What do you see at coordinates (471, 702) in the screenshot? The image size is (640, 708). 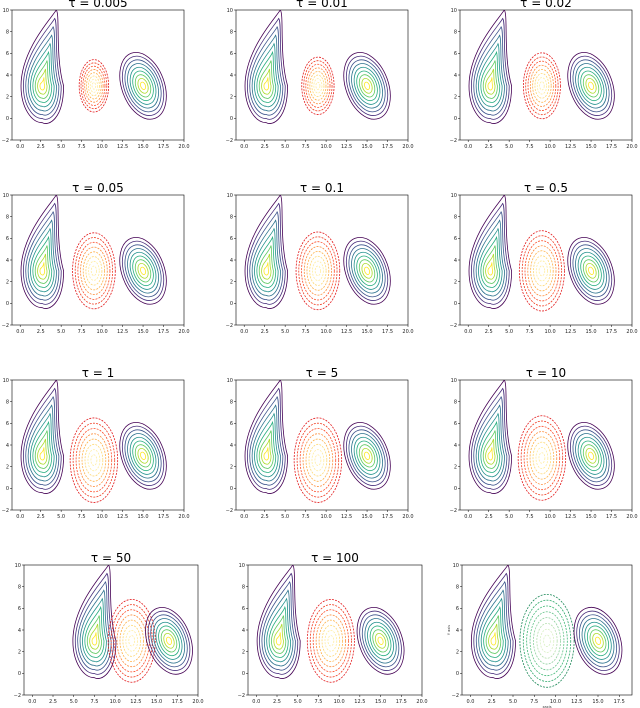 I see `x-tick-label: 0.0` at bounding box center [471, 702].